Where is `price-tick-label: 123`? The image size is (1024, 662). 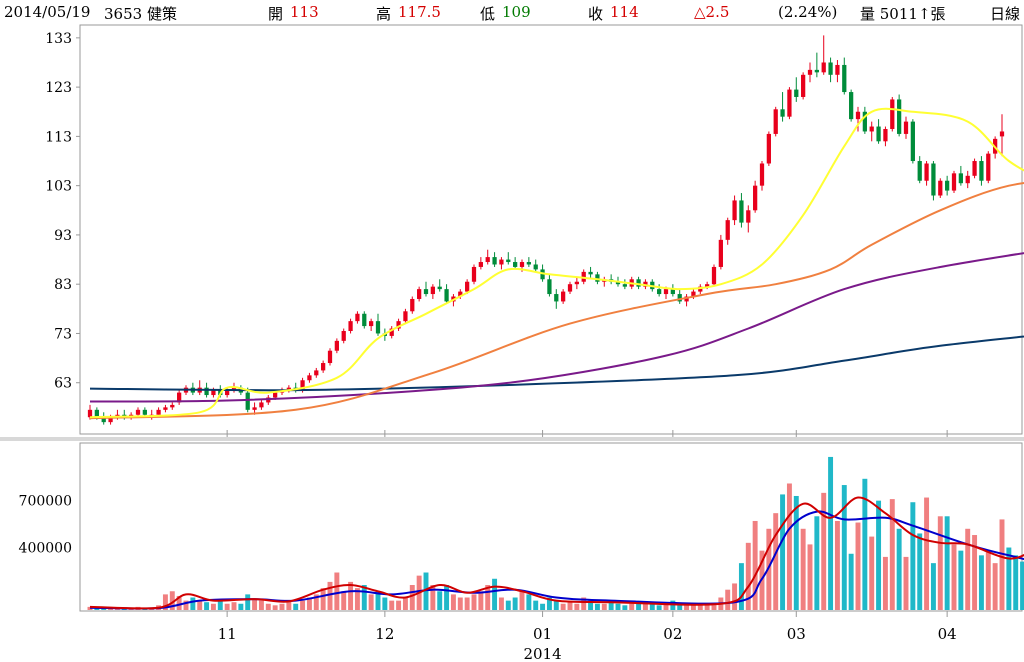
price-tick-label: 123 is located at coordinates (58, 88).